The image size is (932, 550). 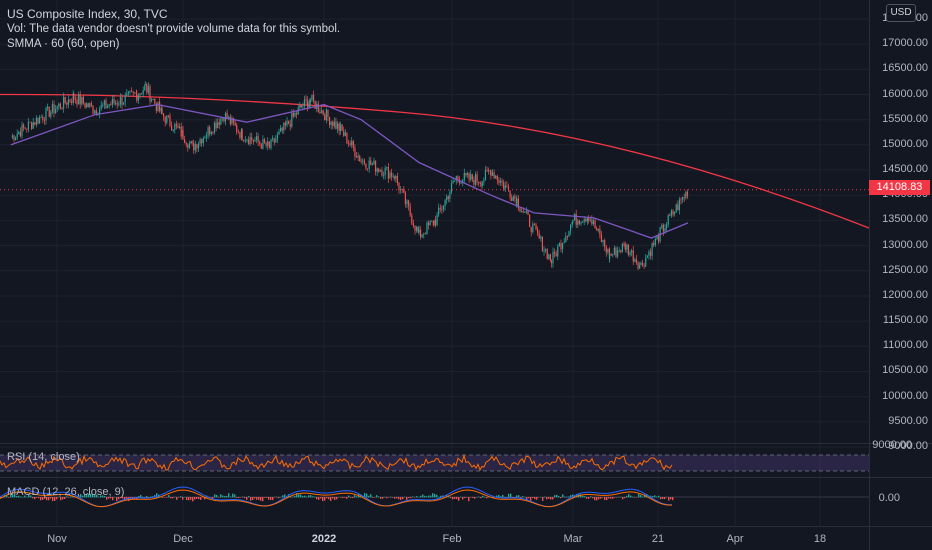 I want to click on price-axis-tick: 13500.00, so click(x=905, y=219).